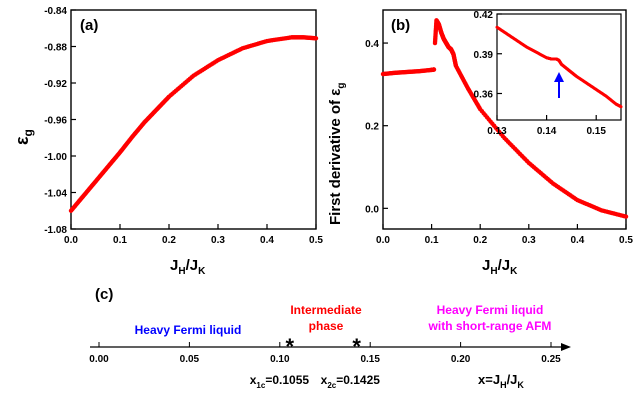 The height and width of the screenshot is (397, 636). I want to click on phase-label: Heavy Fermi liquid, so click(188, 330).